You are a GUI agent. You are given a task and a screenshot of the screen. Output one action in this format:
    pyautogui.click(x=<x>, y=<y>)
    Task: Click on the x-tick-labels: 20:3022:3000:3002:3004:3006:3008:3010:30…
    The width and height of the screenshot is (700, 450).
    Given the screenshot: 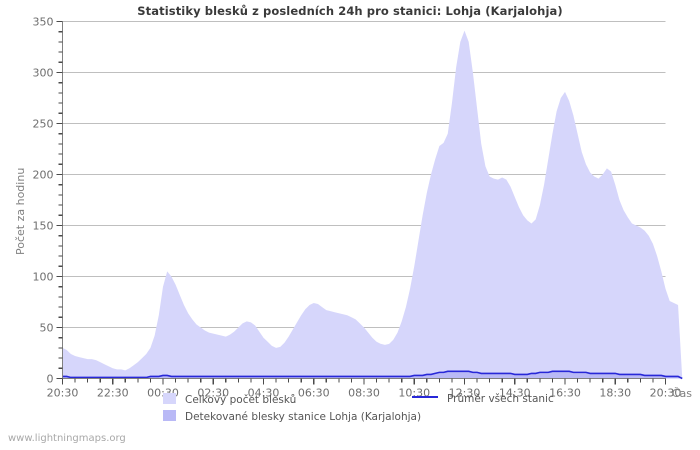 What is the action you would take?
    pyautogui.click(x=364, y=393)
    